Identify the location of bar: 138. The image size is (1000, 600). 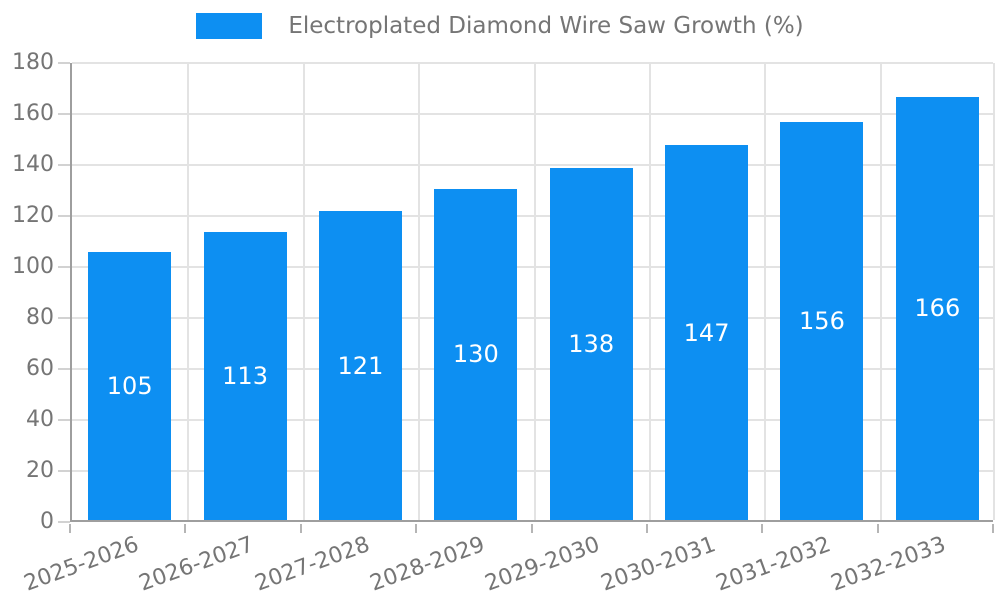
(591, 344).